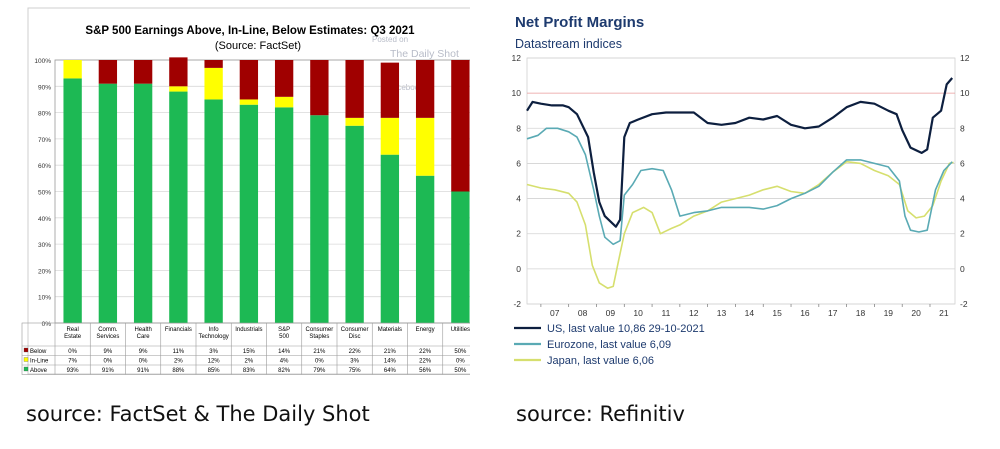  Describe the element at coordinates (517, 58) in the screenshot. I see `y-tick-label-left: 12` at that location.